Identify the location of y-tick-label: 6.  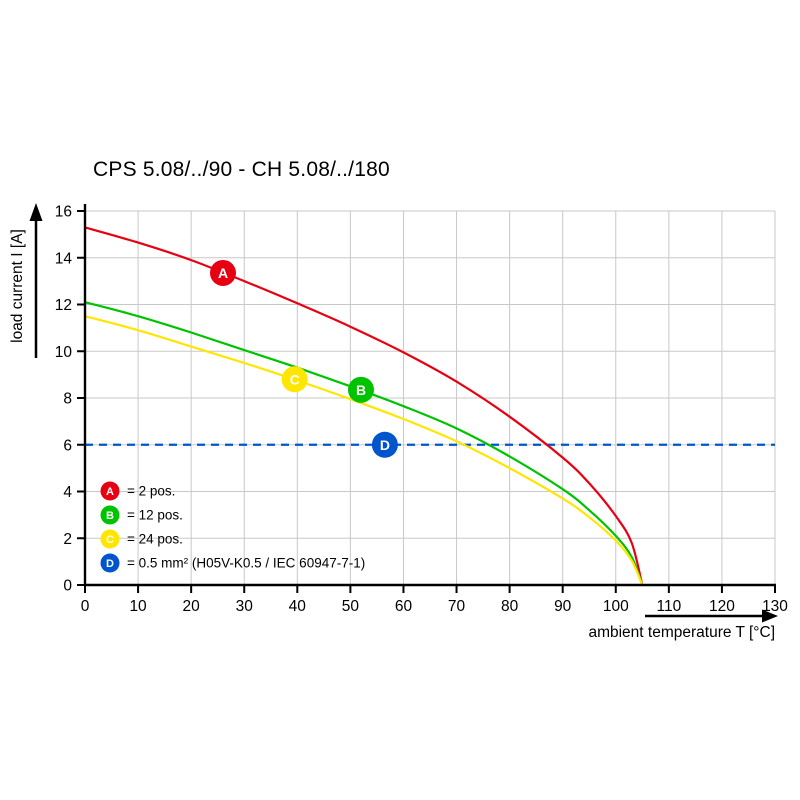
(67, 445).